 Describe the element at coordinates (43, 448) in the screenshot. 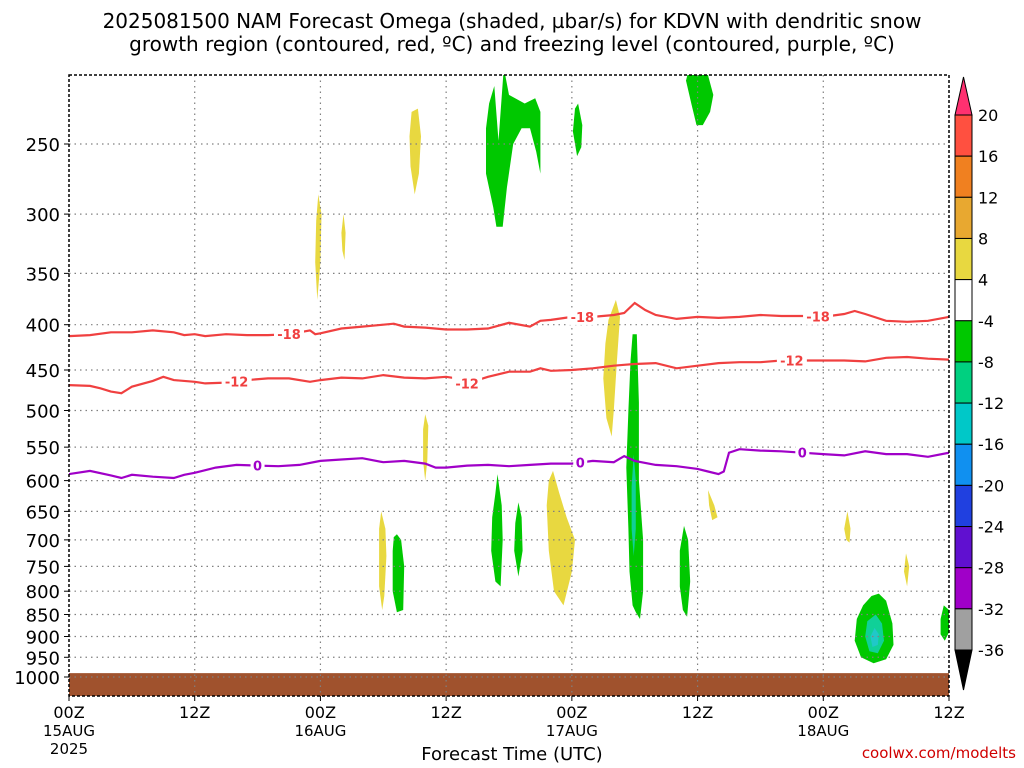

I see `y-tick-label-550: 550` at that location.